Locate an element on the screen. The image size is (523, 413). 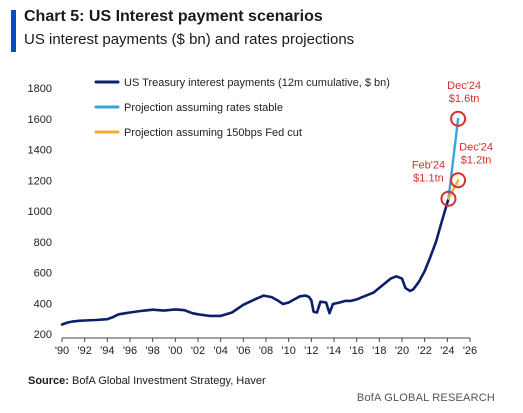
y-tick-label: 1400 is located at coordinates (40, 151).